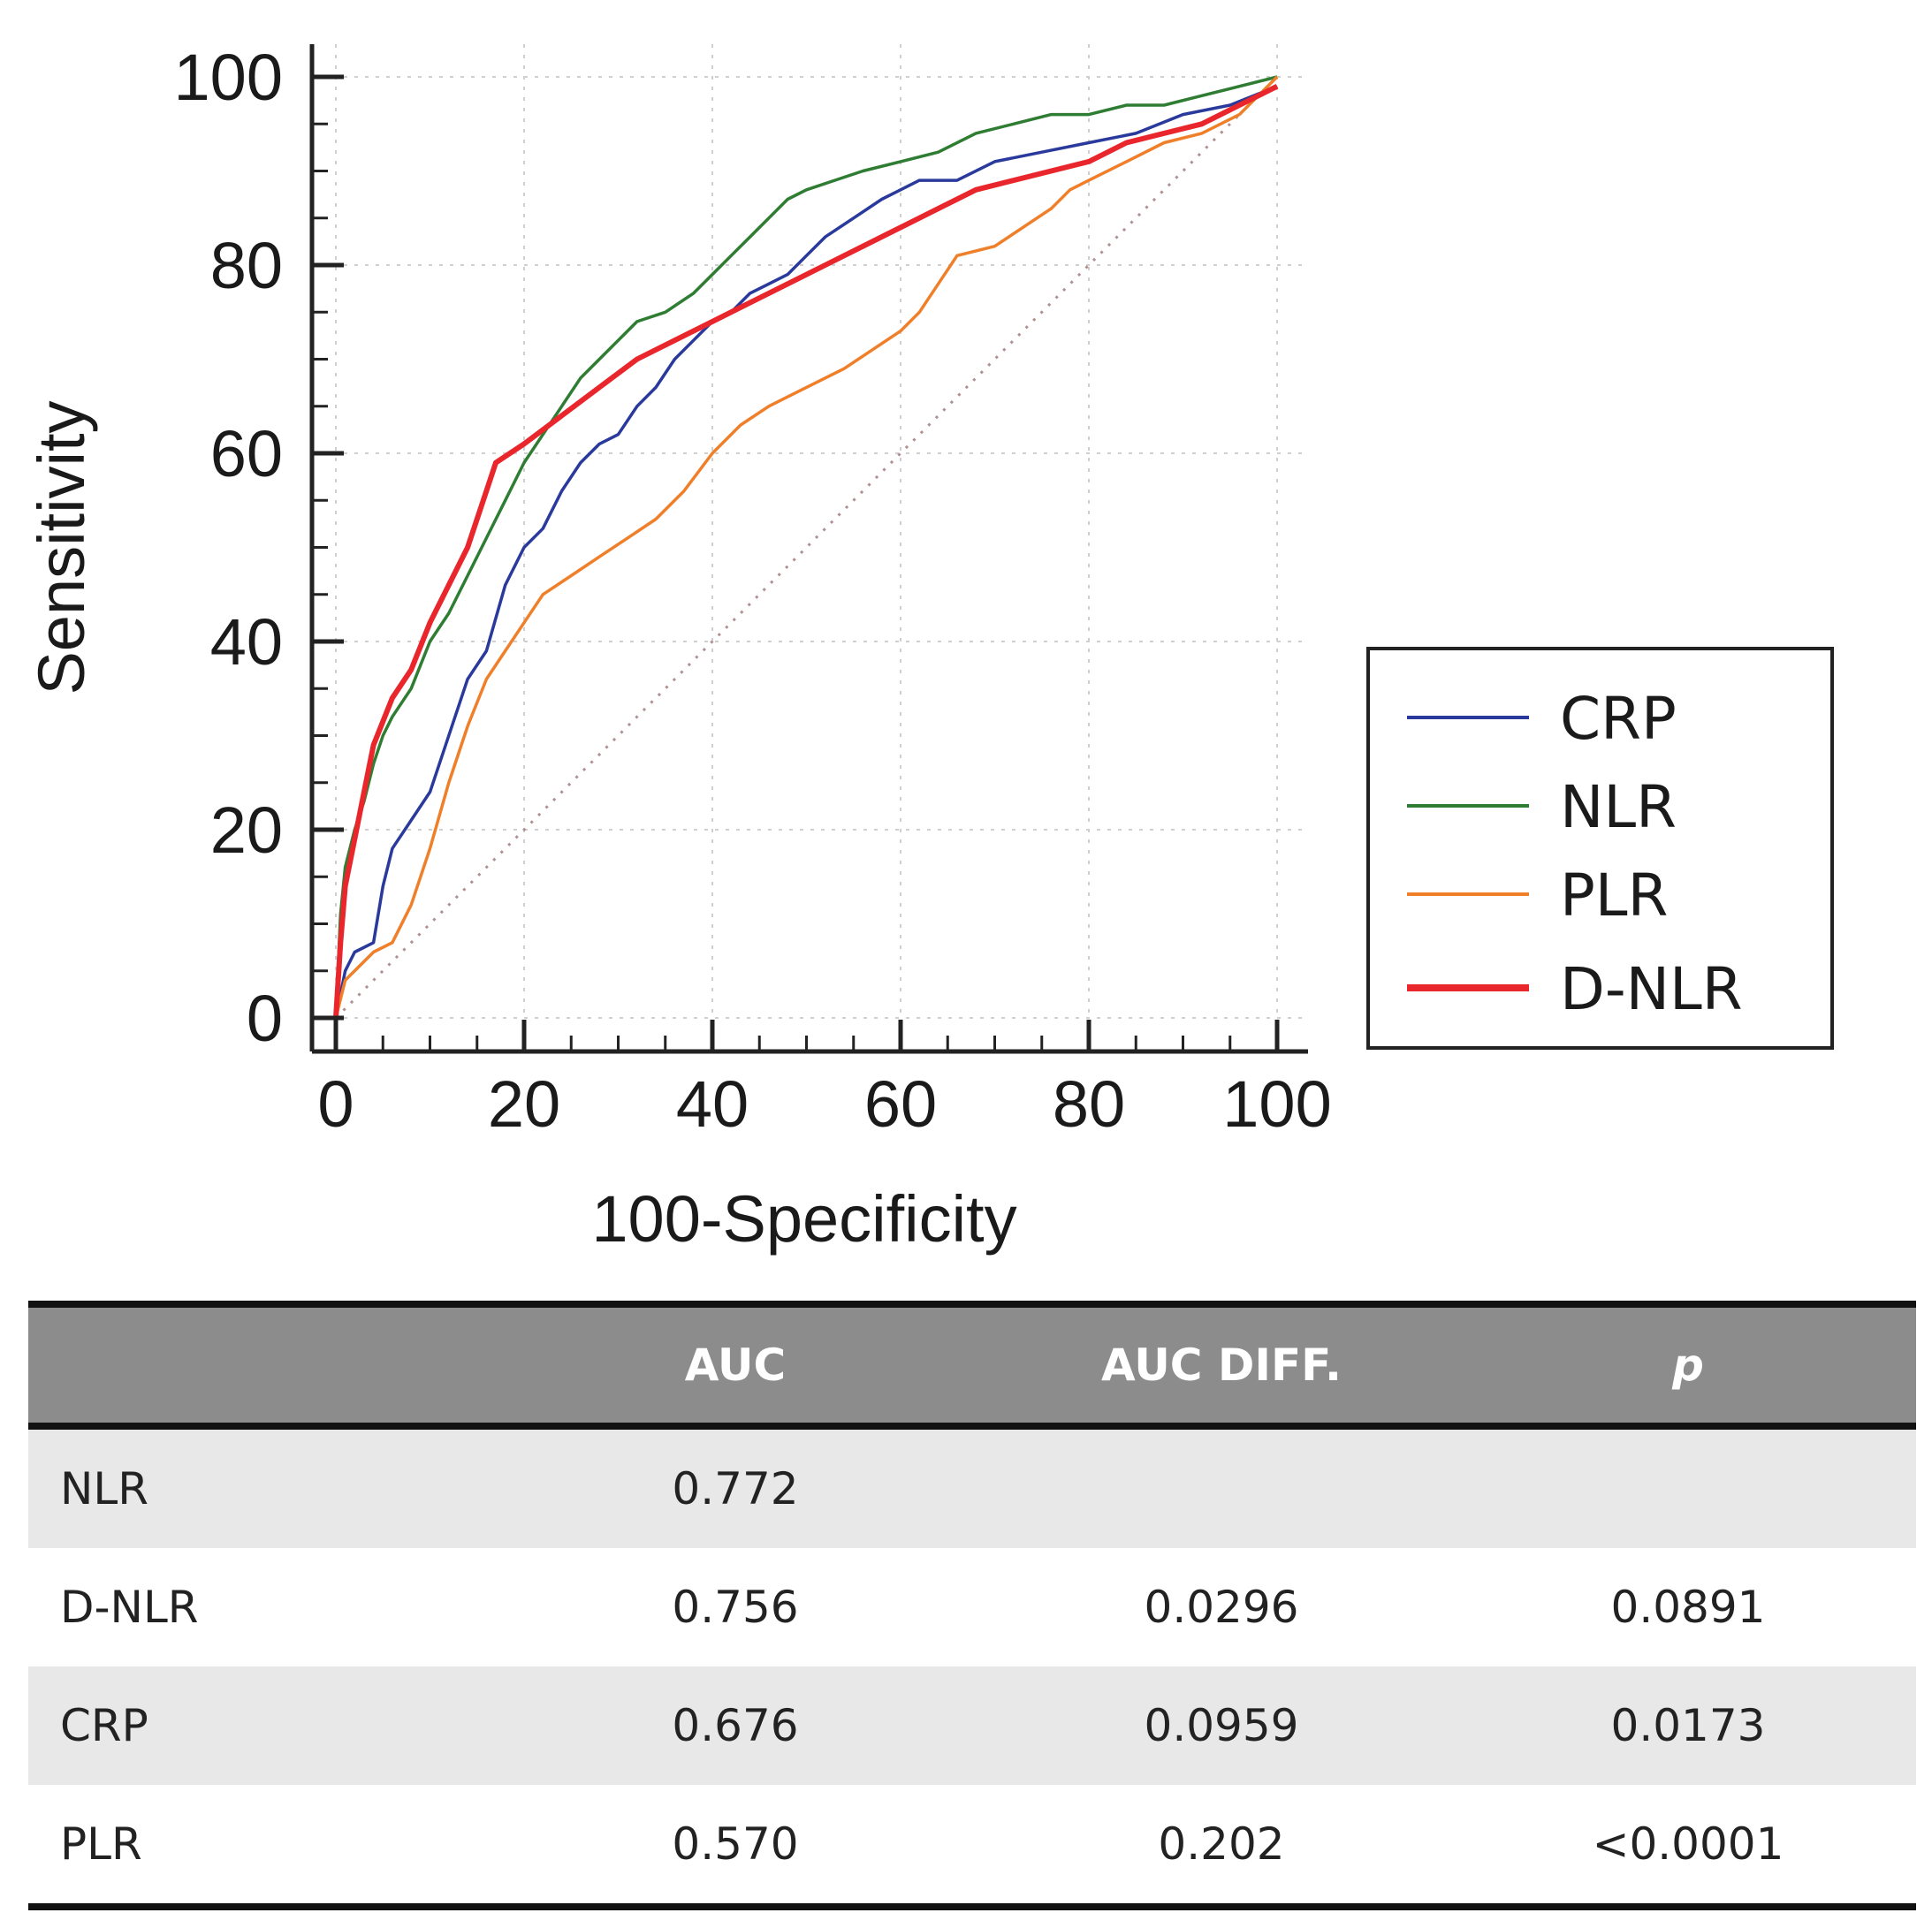  I want to click on cell-auc-diff, so click(1221, 1487).